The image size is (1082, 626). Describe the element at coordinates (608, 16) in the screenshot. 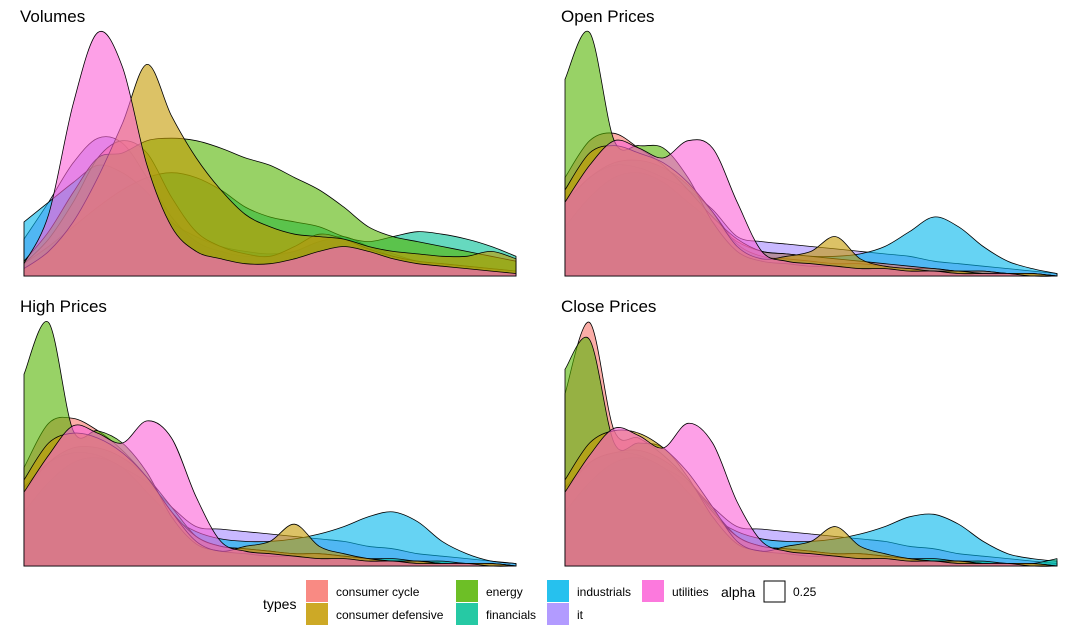

I see `panel-title-open-prices: Open Prices` at that location.